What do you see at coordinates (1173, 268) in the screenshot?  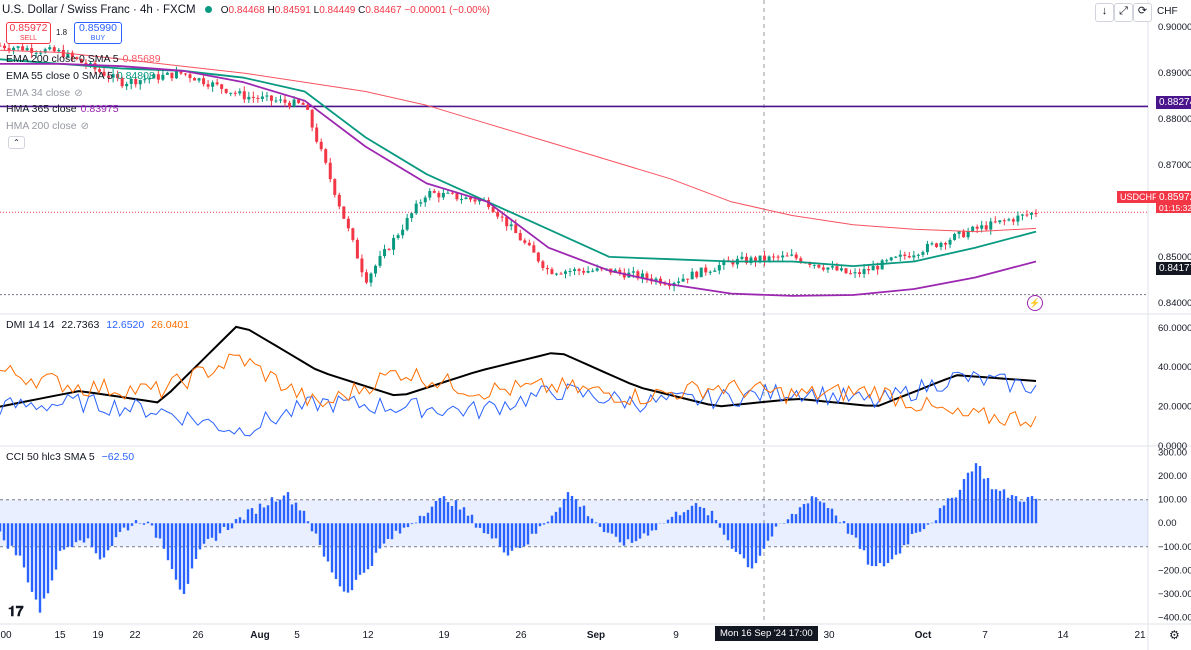 I see `support-price-tag: 0.84177` at bounding box center [1173, 268].